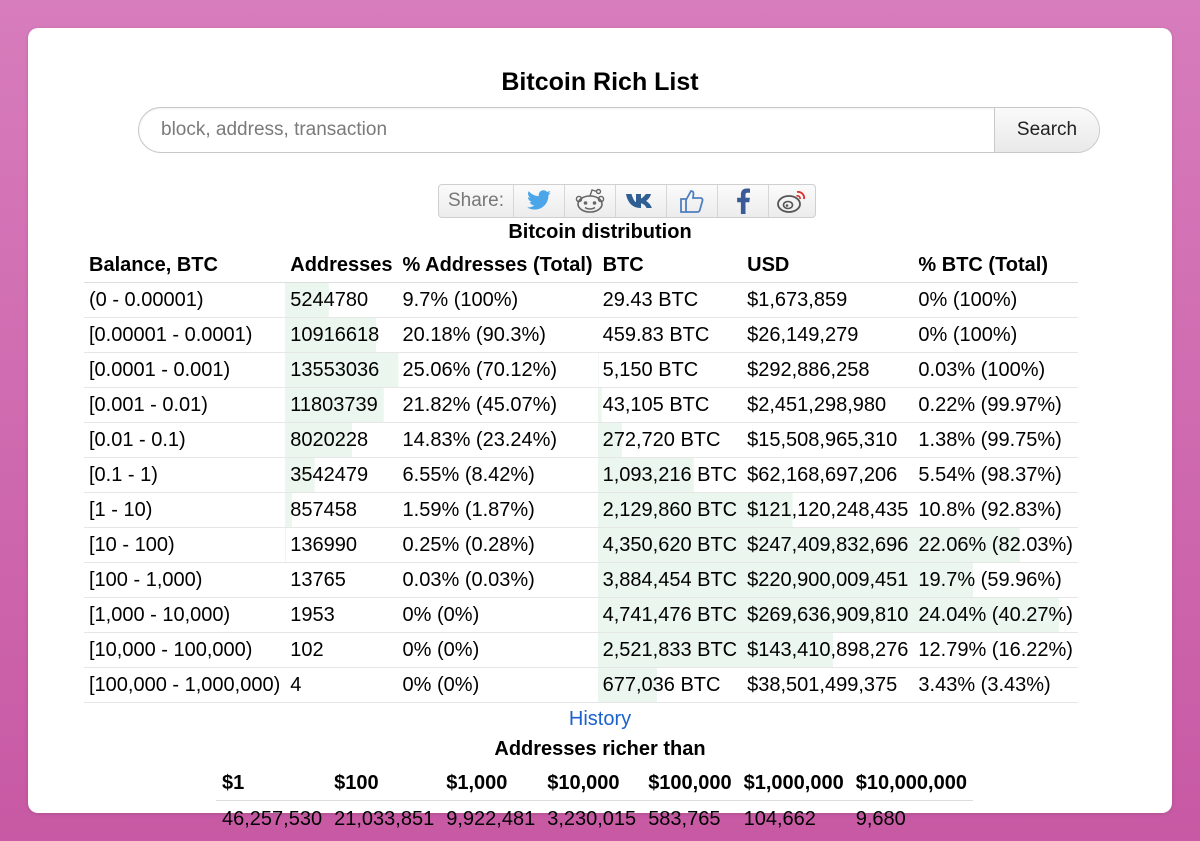 The width and height of the screenshot is (1200, 841). Describe the element at coordinates (779, 818) in the screenshot. I see `richer-than-value: 104,662` at that location.